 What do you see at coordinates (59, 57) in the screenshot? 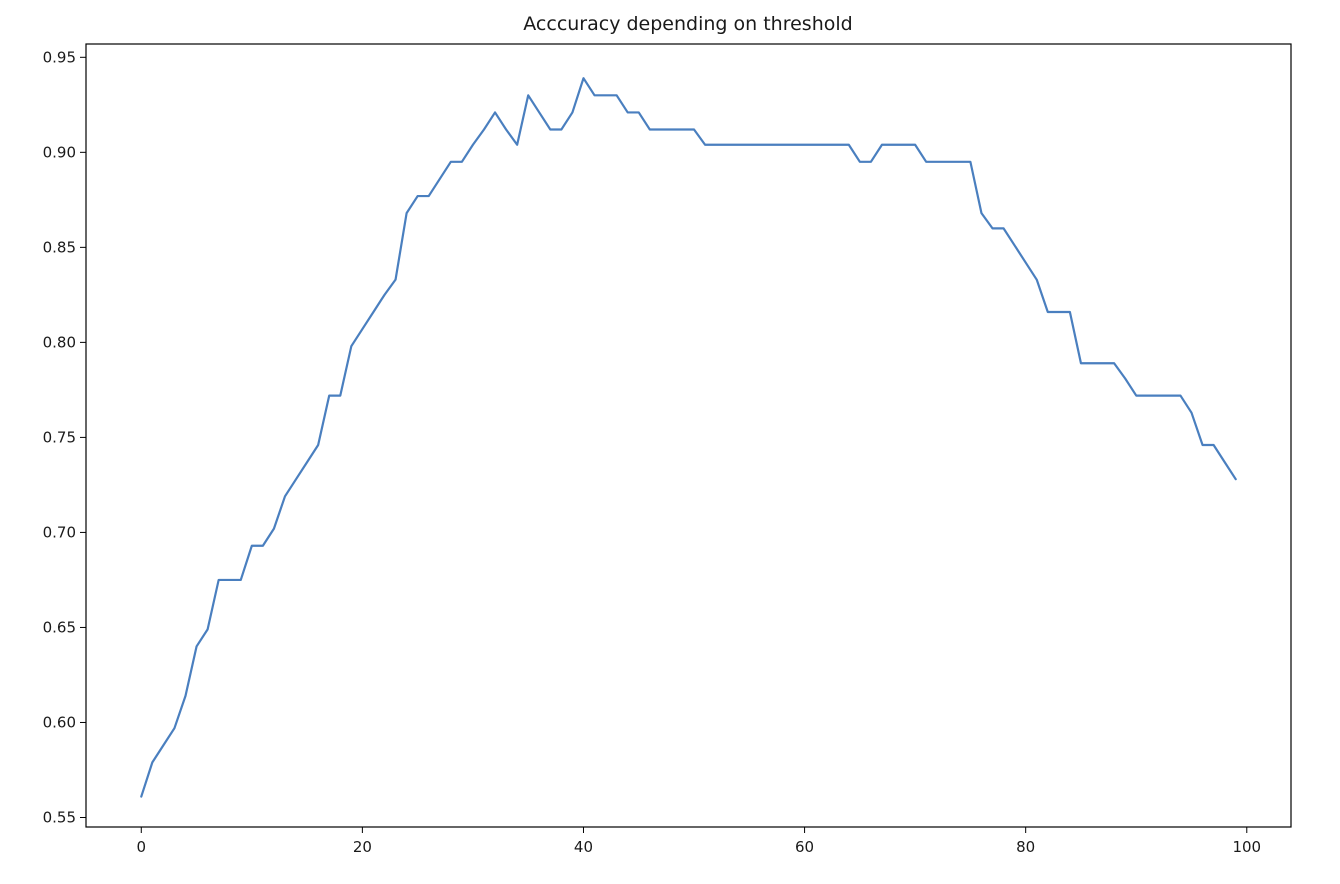
I see `y-tick-label: 0.95` at bounding box center [59, 57].